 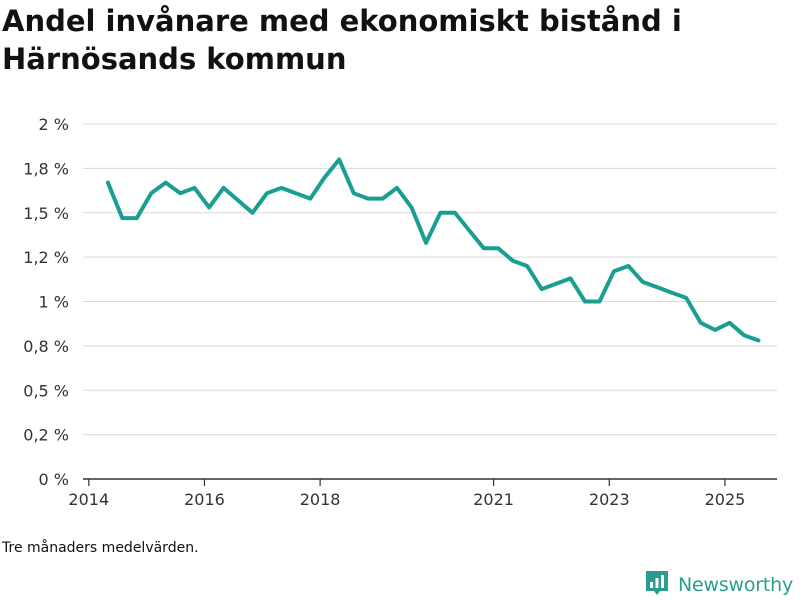 What do you see at coordinates (46, 346) in the screenshot?
I see `y-tick-label: 0,8 %` at bounding box center [46, 346].